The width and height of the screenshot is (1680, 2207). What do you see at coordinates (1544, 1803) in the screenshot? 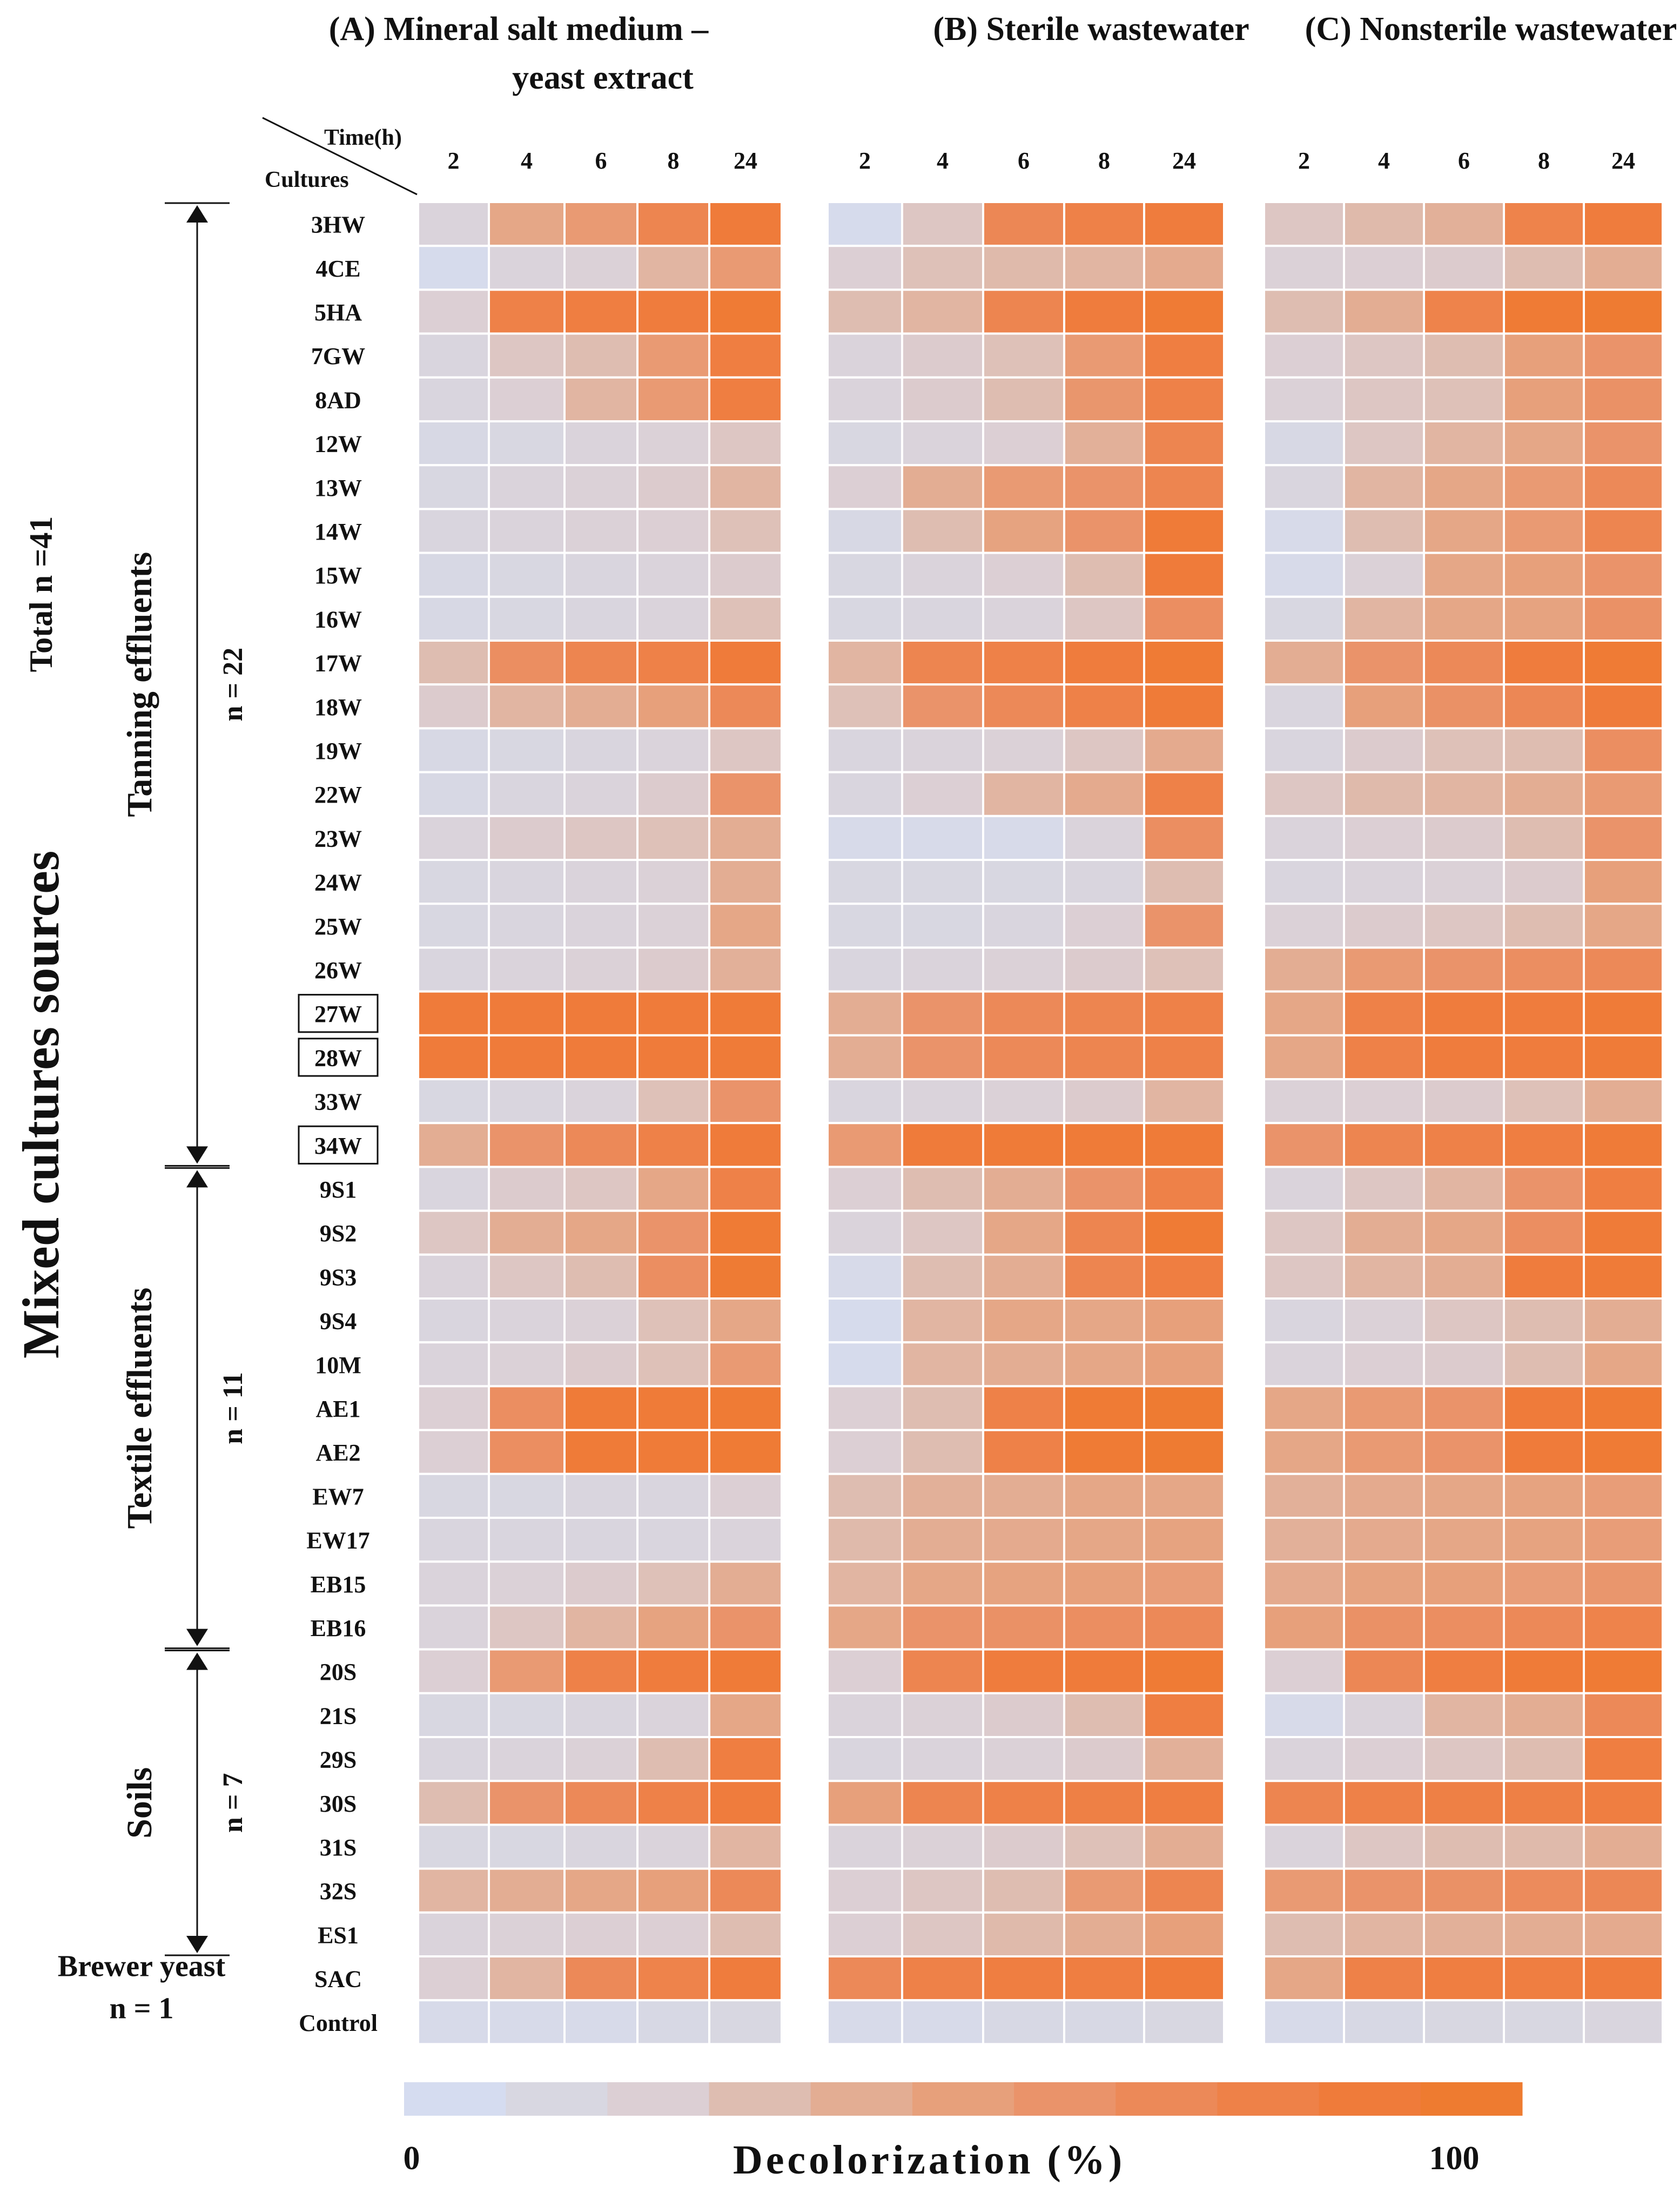
I see `heatmap-cell-c-30s-8h` at bounding box center [1544, 1803].